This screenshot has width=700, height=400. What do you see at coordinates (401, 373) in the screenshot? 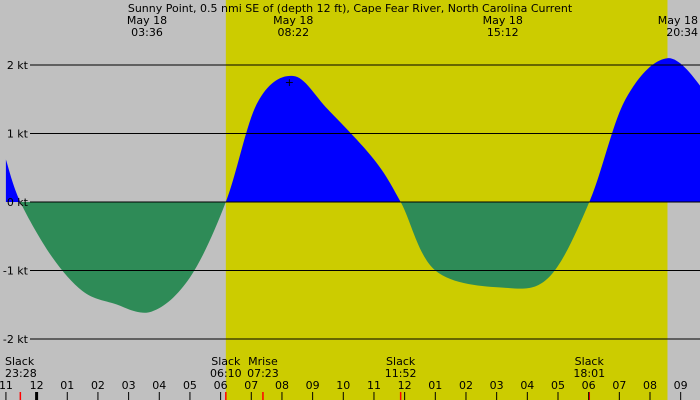
I see `event-time: 11:52` at bounding box center [401, 373].